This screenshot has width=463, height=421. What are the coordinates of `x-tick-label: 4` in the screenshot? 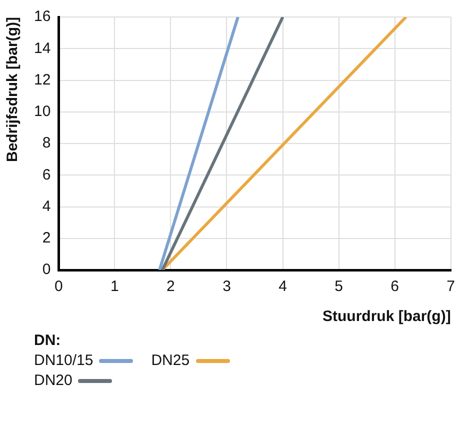 It's located at (282, 287).